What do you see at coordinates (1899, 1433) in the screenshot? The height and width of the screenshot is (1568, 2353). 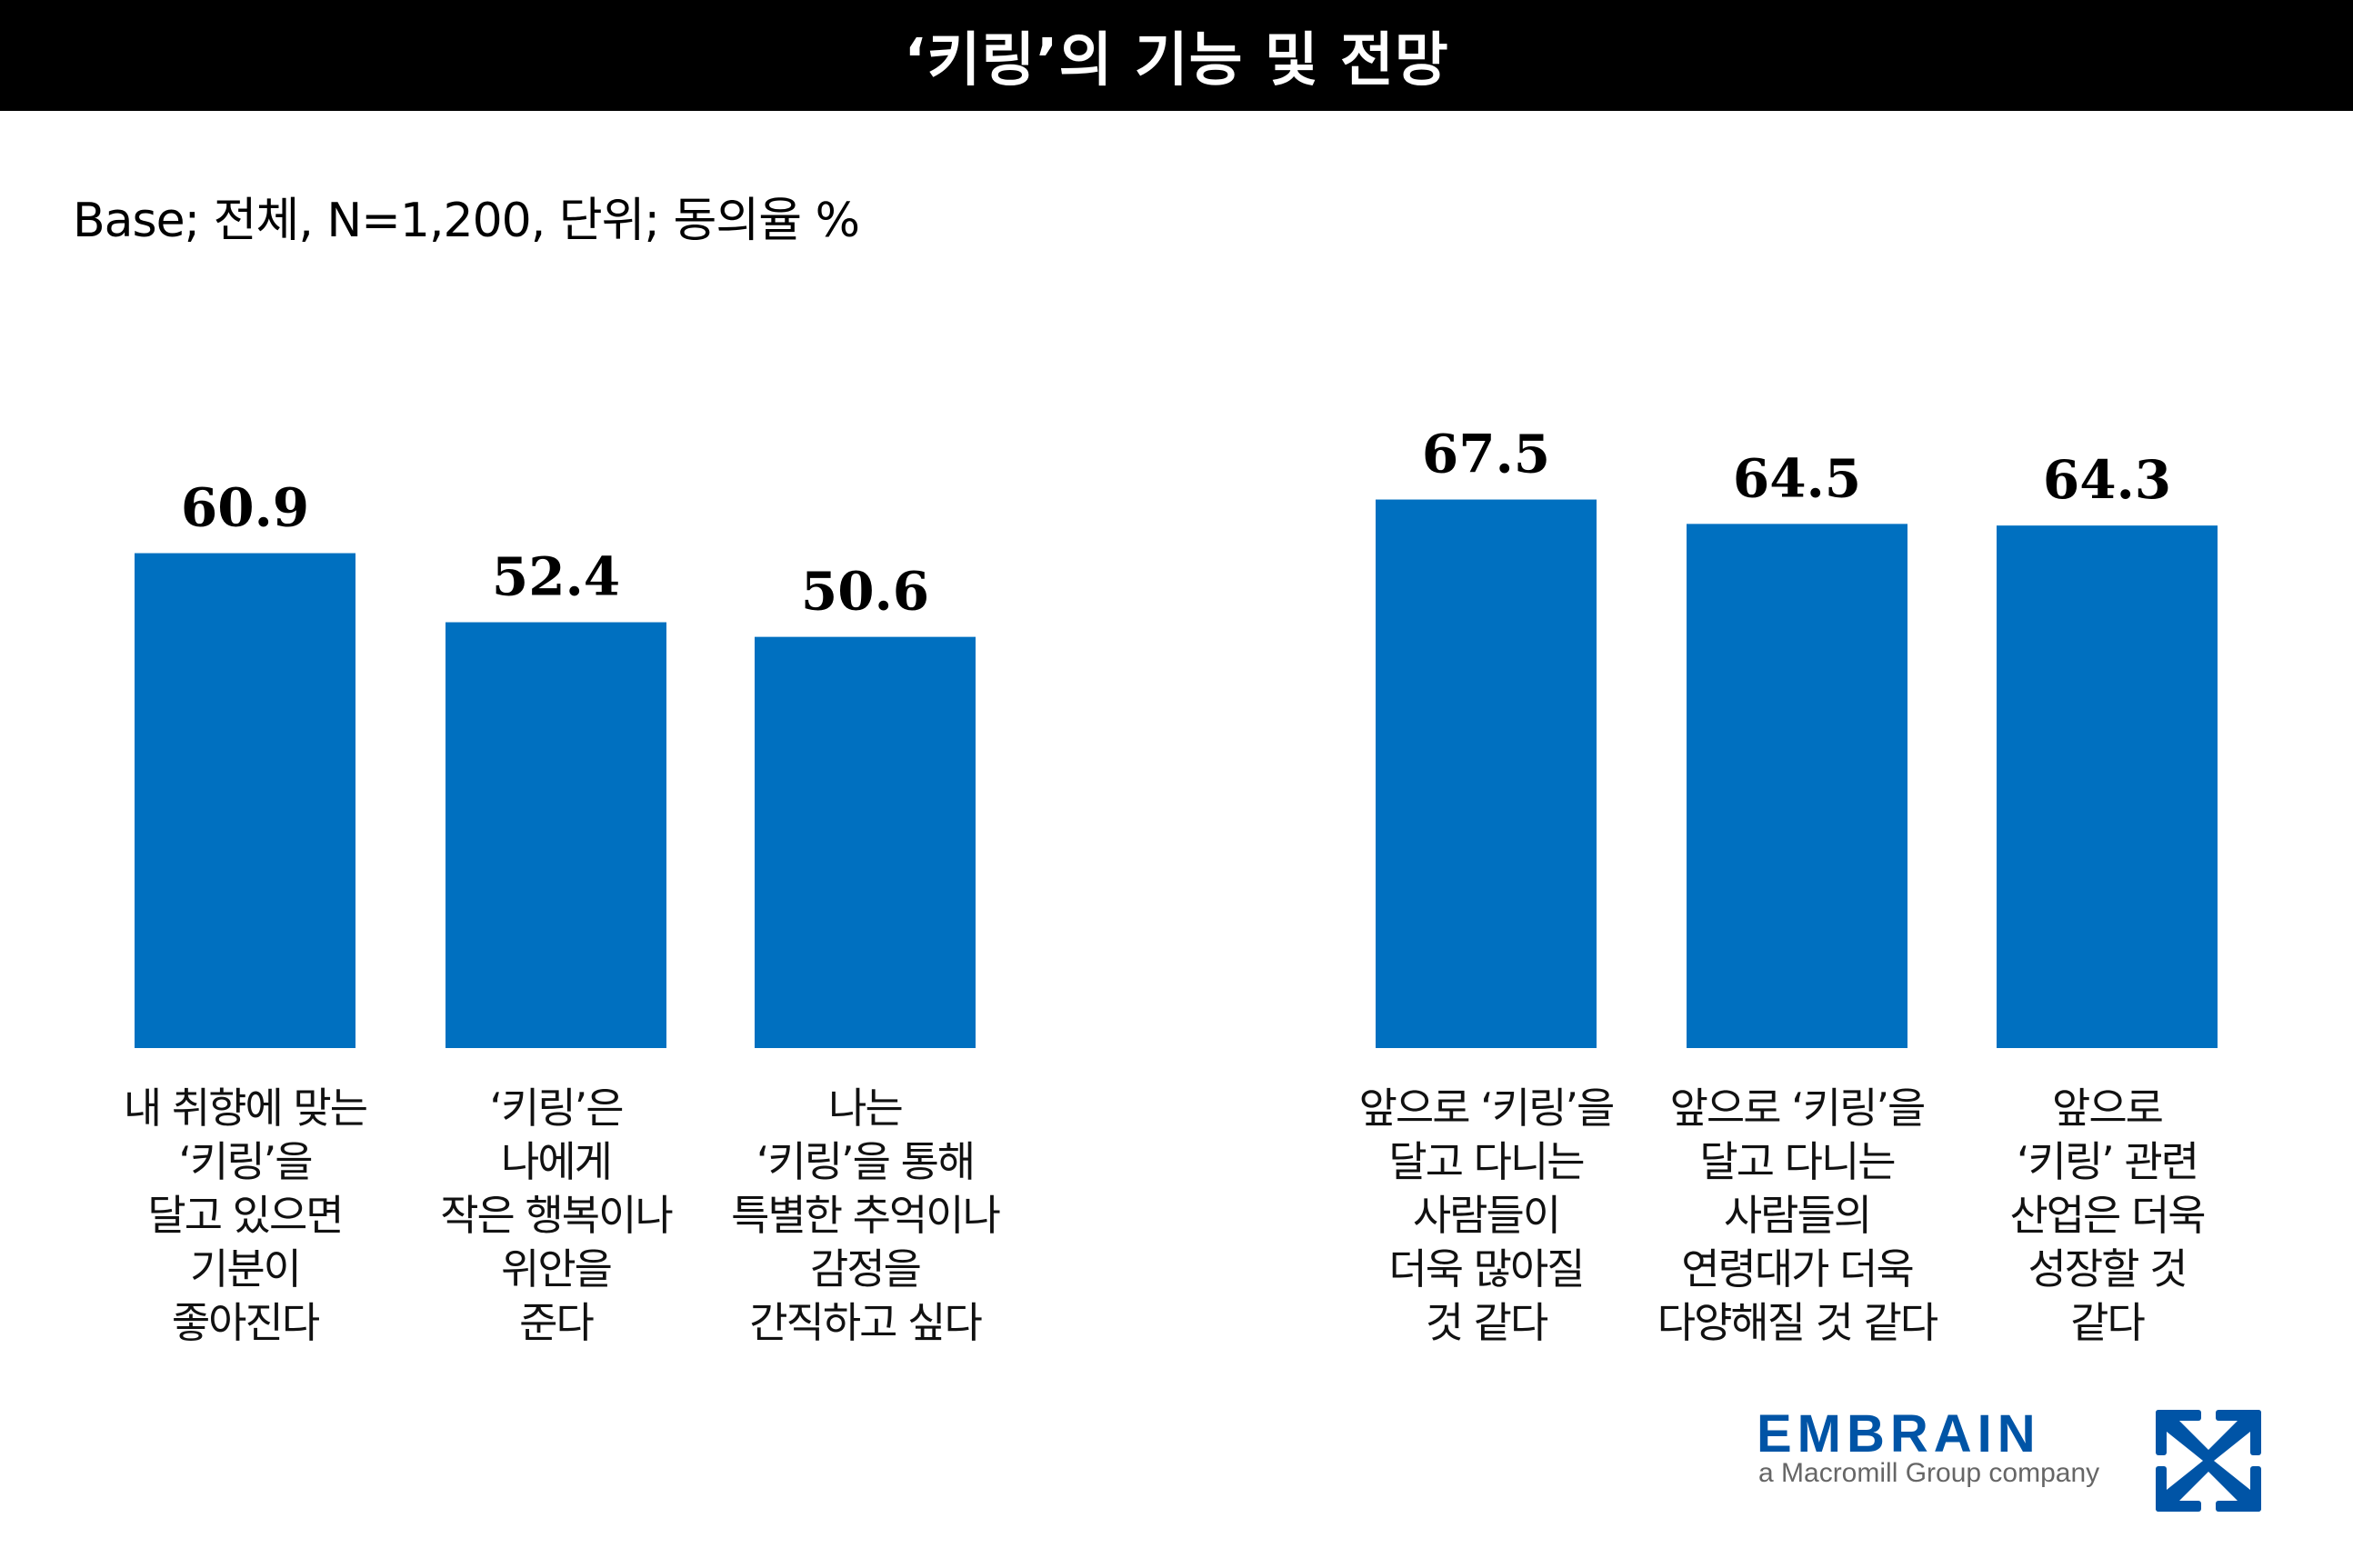 I see `embrain-logo-text: EMBRAIN` at bounding box center [1899, 1433].